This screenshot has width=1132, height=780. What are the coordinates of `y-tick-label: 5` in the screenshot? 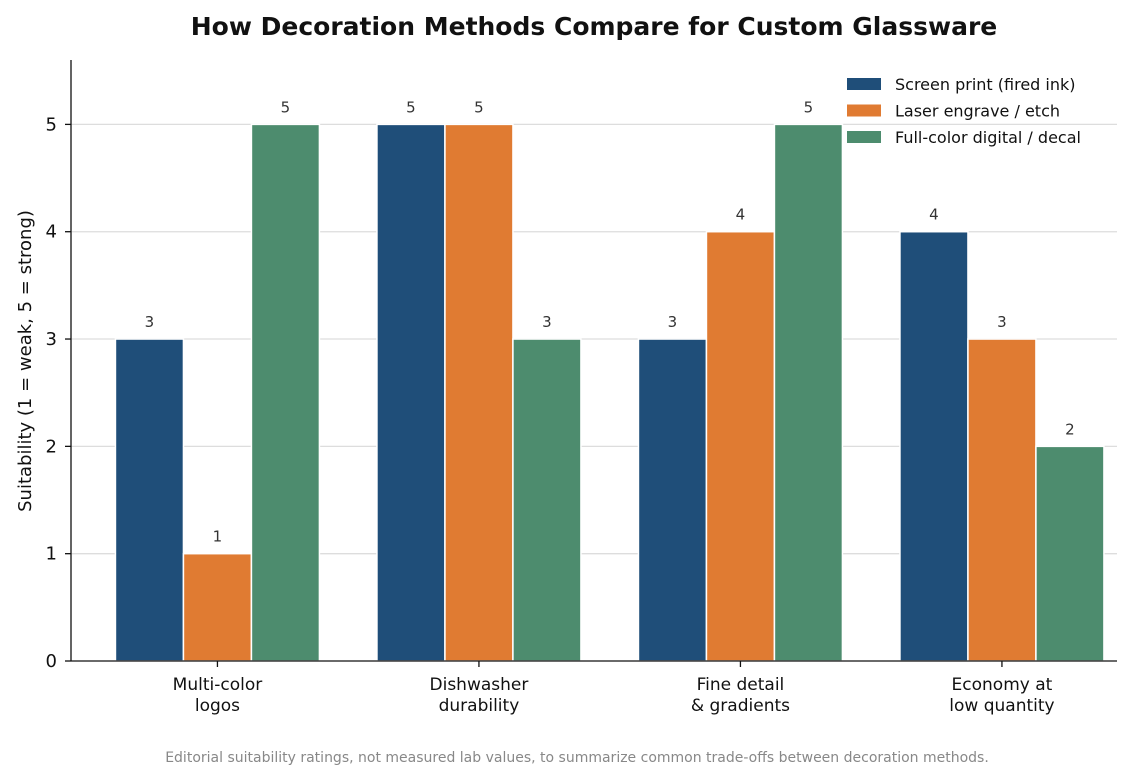 It's located at (51, 124).